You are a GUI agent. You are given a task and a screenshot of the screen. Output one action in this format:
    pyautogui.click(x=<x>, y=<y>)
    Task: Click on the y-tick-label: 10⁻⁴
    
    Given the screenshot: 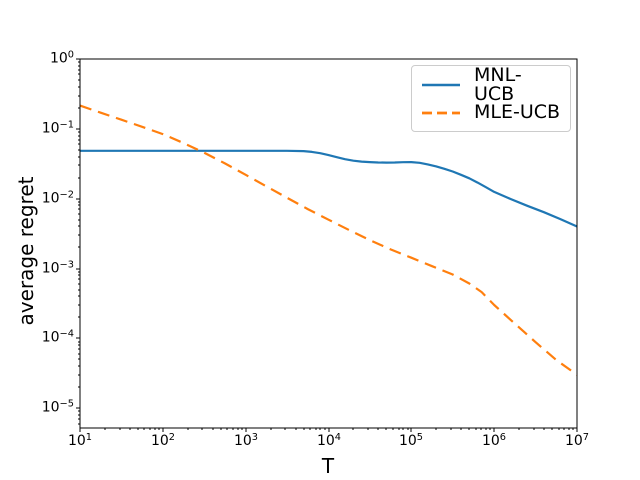 What is the action you would take?
    pyautogui.click(x=57, y=337)
    